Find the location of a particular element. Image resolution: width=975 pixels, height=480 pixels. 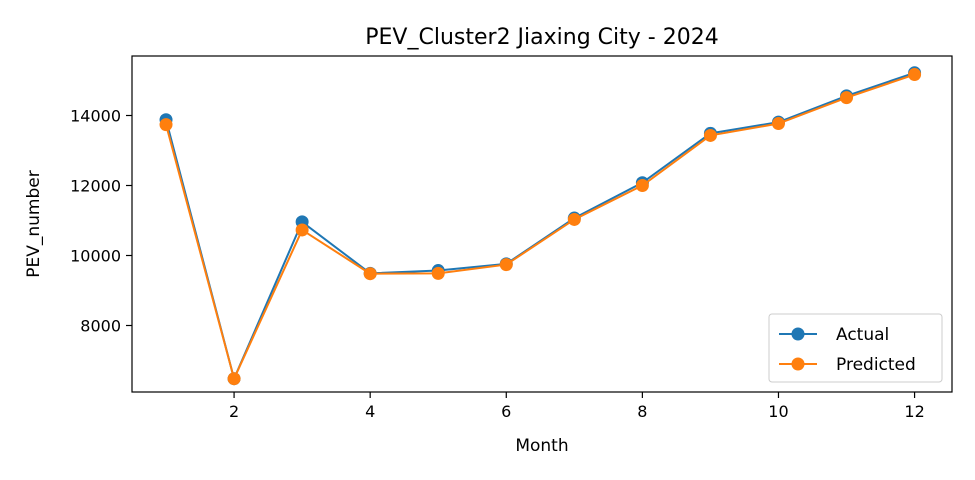

x-tick-label: 8 is located at coordinates (642, 411).